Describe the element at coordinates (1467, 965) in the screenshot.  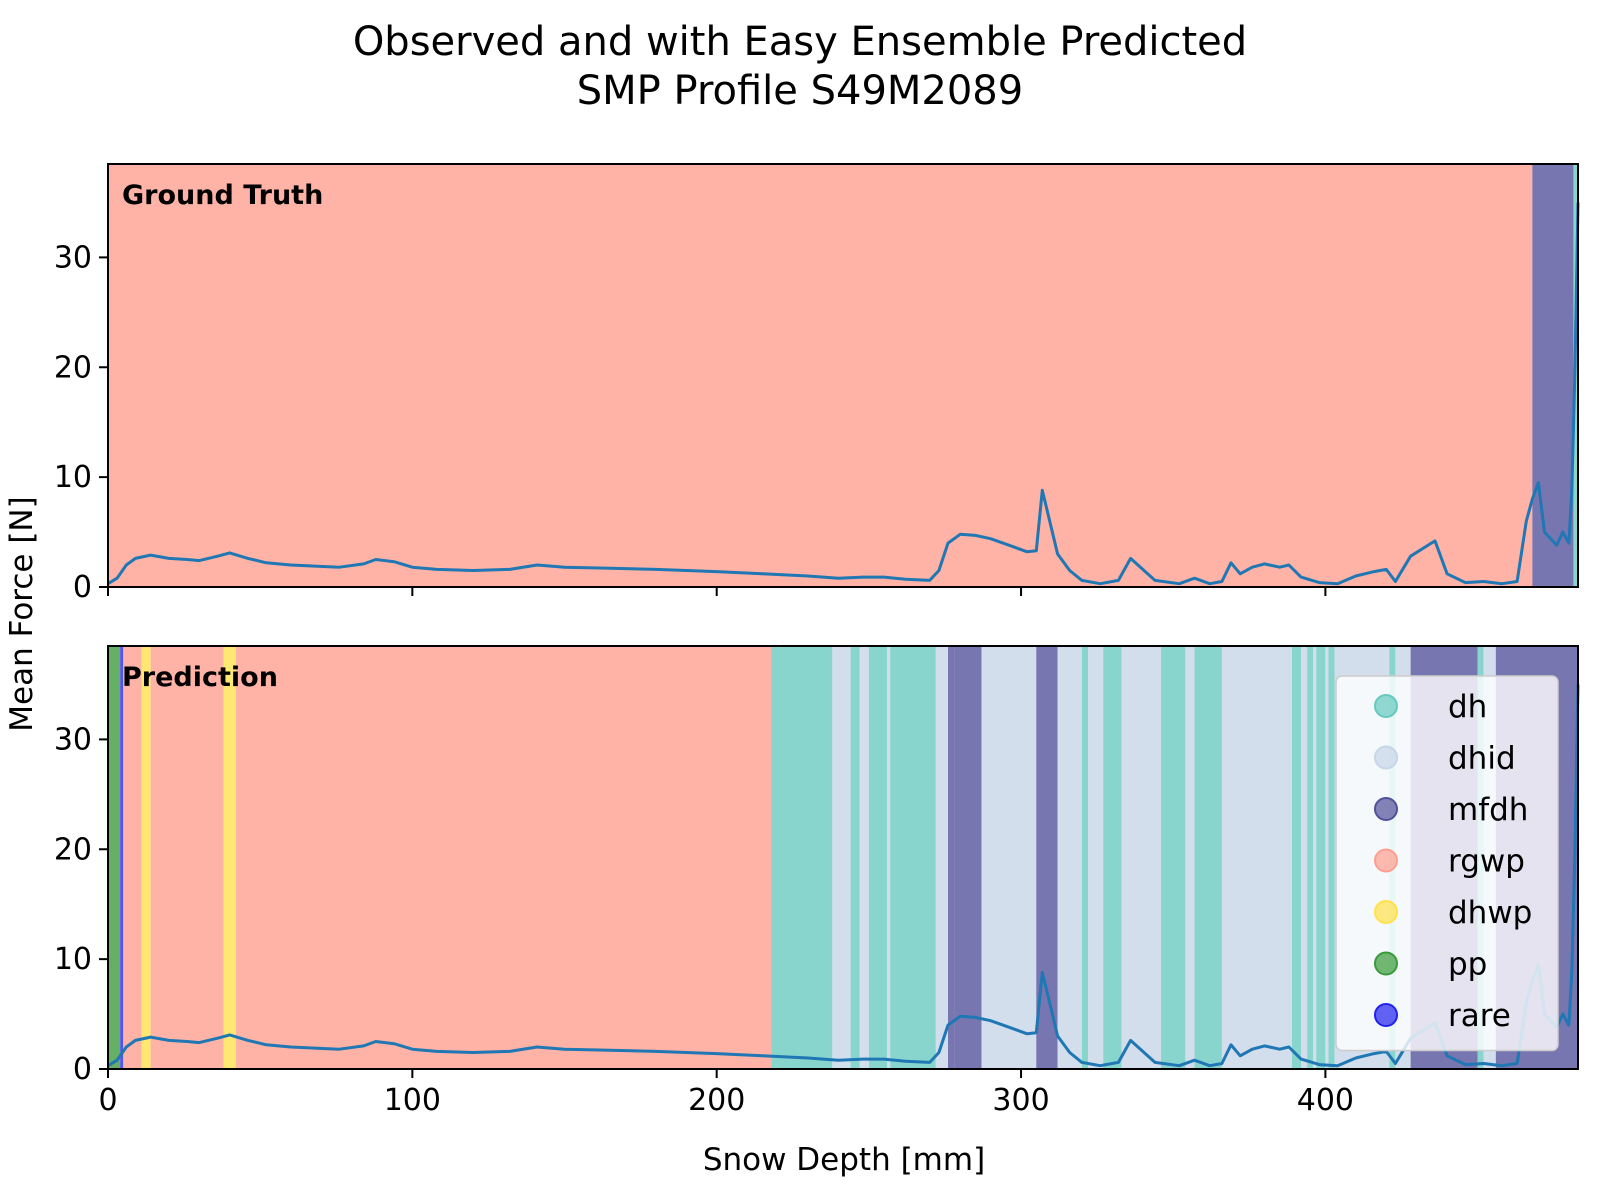
I see `legend-label-pp: pp` at that location.